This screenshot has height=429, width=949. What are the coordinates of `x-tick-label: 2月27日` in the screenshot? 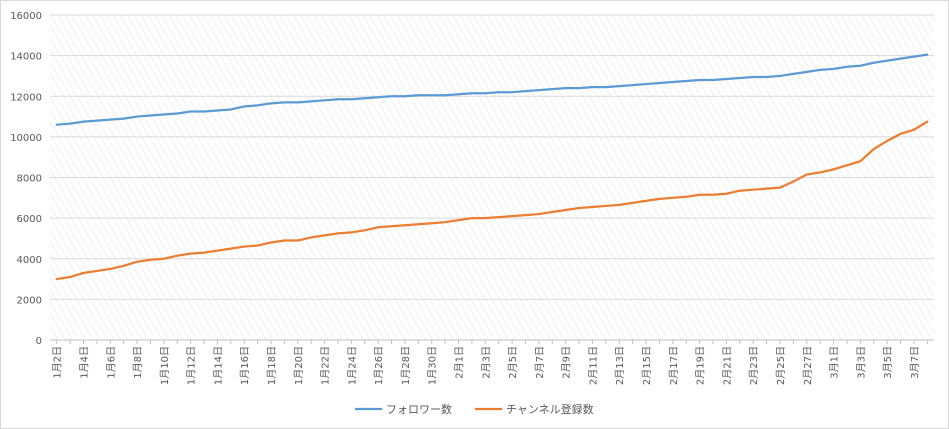 It's located at (808, 365).